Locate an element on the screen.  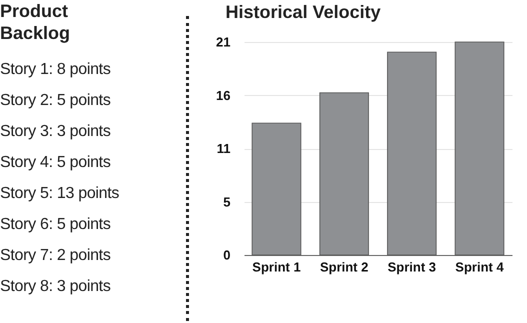
y-tick-label: 0 is located at coordinates (226, 255).